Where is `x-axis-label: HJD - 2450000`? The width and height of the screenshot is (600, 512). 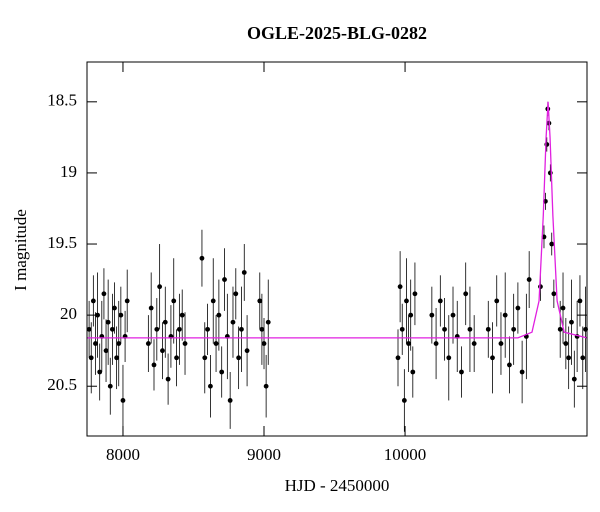 x-axis-label: HJD - 2450000 is located at coordinates (337, 485).